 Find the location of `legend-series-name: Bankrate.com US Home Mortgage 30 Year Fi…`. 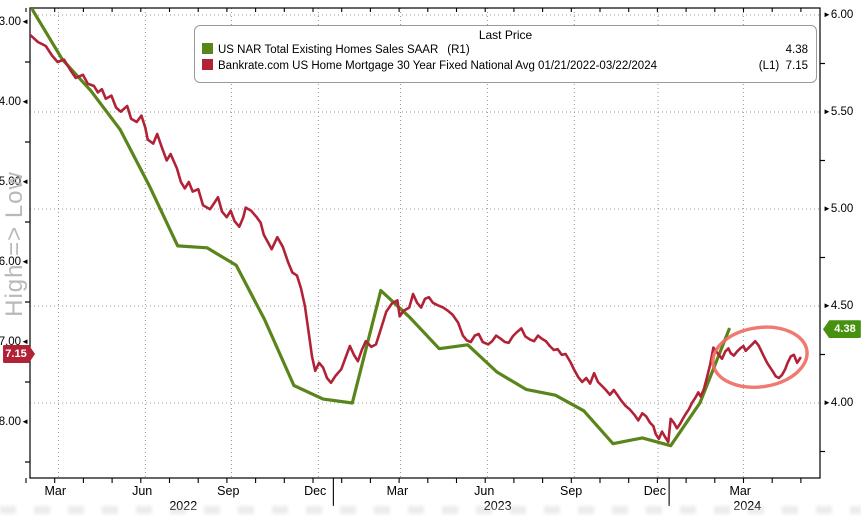

legend-series-name: Bankrate.com US Home Mortgage 30 Year Fi… is located at coordinates (437, 66).